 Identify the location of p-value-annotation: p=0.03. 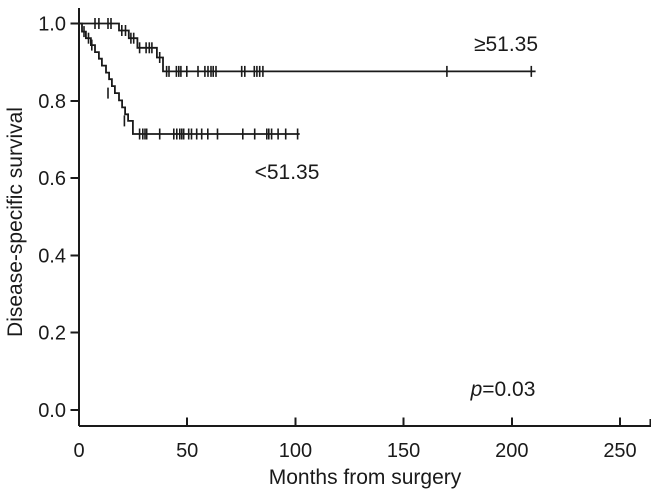
(503, 389).